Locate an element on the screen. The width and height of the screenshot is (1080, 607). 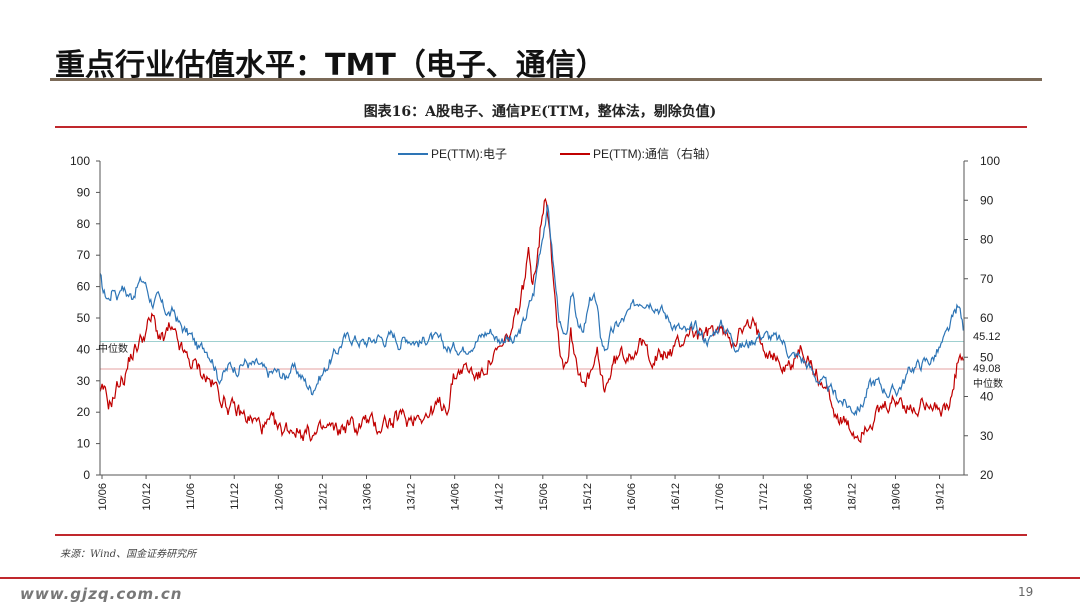
y-left-tick-label: 20 is located at coordinates (84, 412).